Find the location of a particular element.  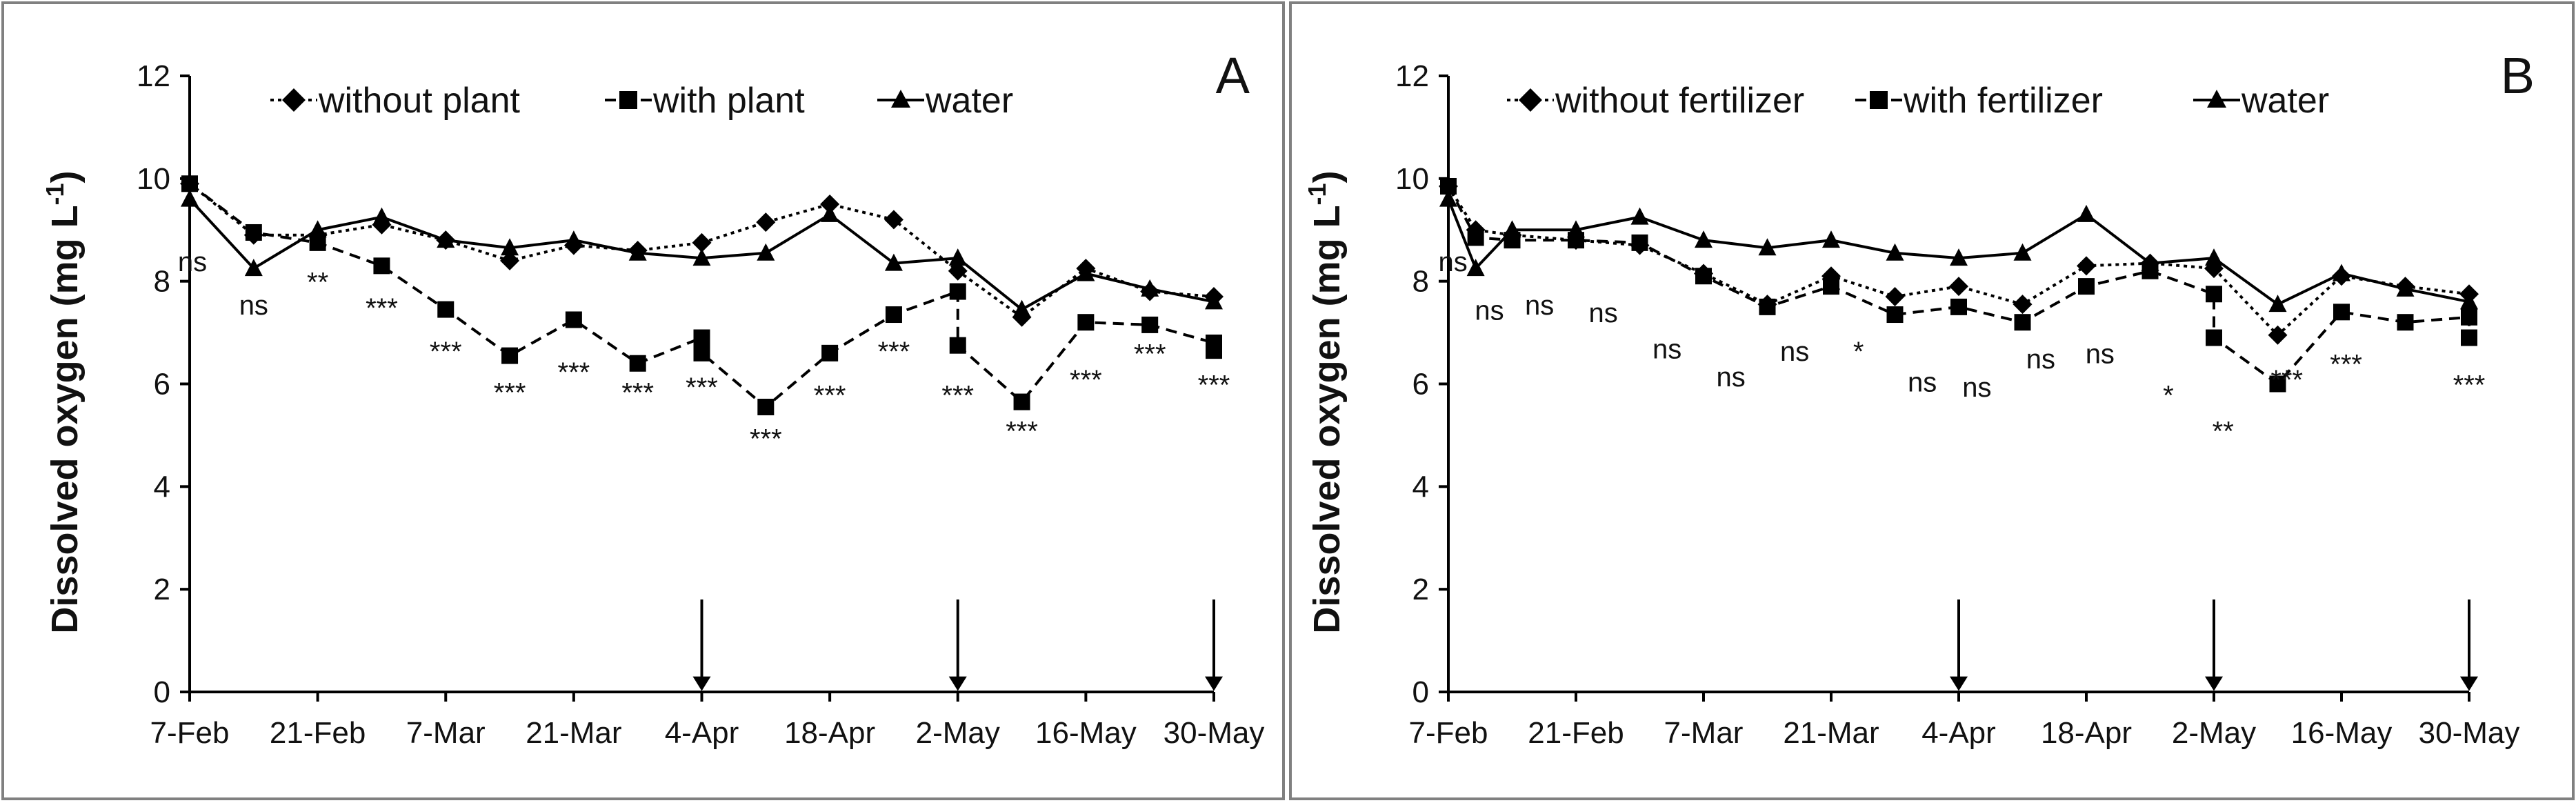

legend-label-with-plant: with plant is located at coordinates (729, 101).